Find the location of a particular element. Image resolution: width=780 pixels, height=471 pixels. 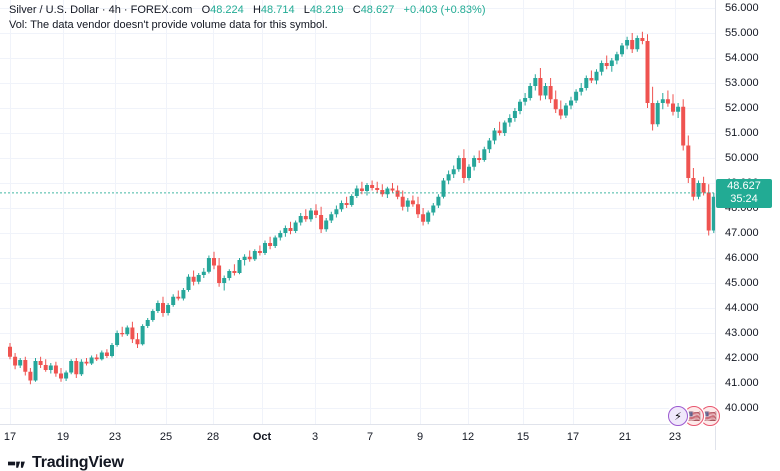

axis-corner is located at coordinates (747, 437).